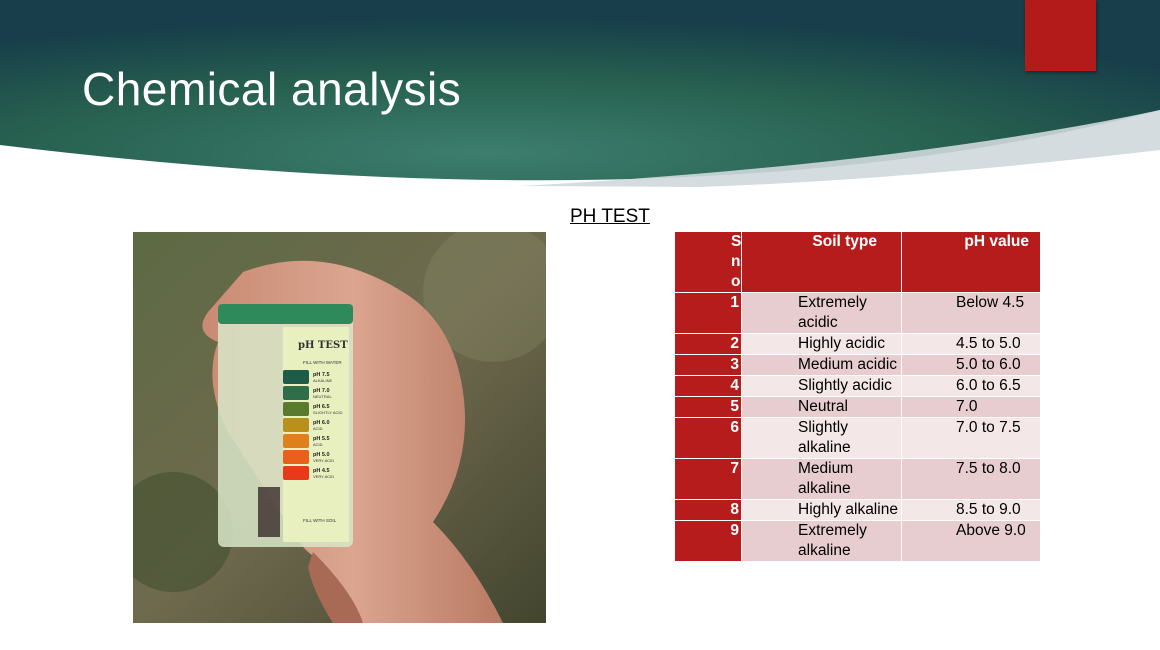 The image size is (1160, 650). What do you see at coordinates (320, 520) in the screenshot?
I see `fill-soil-label: FILL WITH SOIL` at bounding box center [320, 520].